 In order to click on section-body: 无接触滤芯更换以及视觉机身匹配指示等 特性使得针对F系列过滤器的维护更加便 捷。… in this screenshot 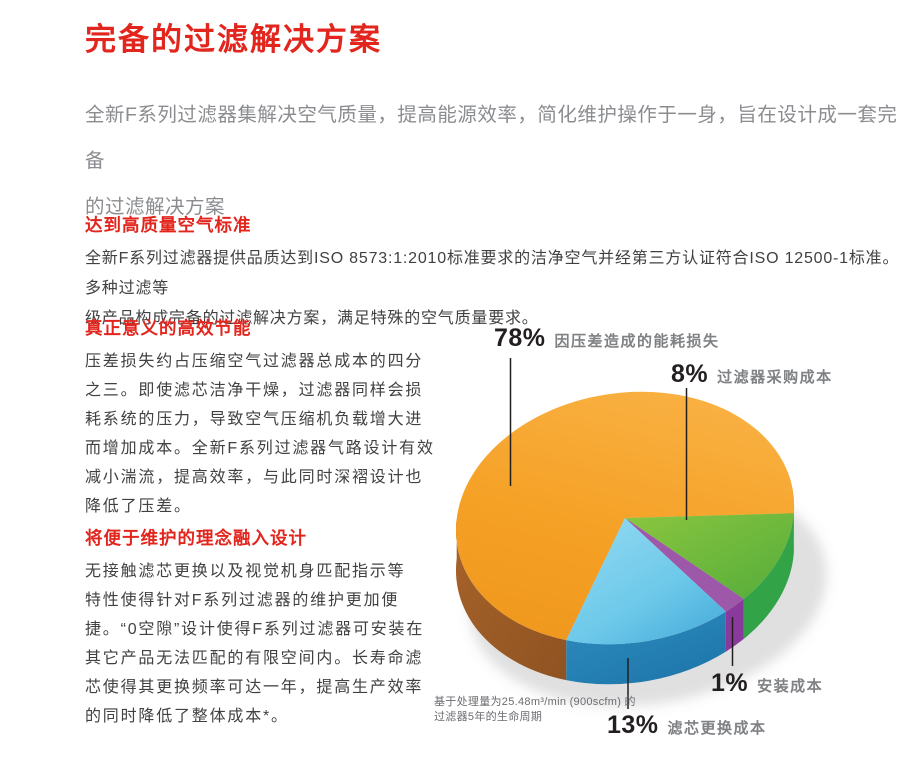, I will do `click(255, 644)`.